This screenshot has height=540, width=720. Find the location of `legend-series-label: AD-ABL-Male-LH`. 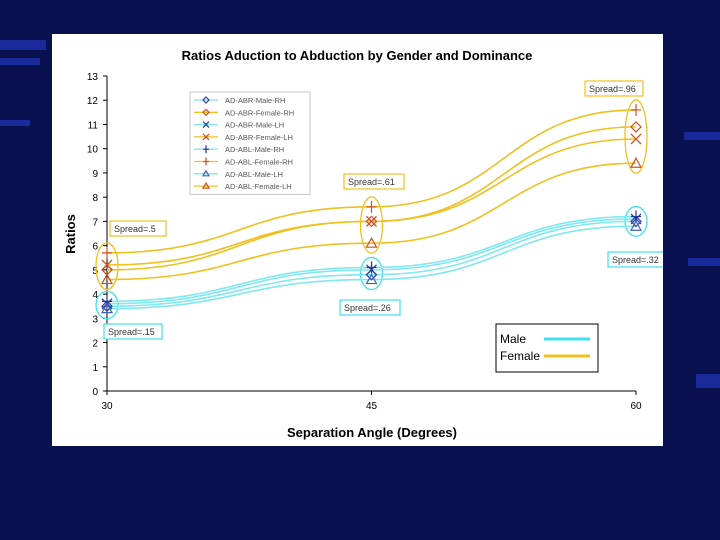

legend-series-label: AD-ABL-Male-LH is located at coordinates (254, 174).